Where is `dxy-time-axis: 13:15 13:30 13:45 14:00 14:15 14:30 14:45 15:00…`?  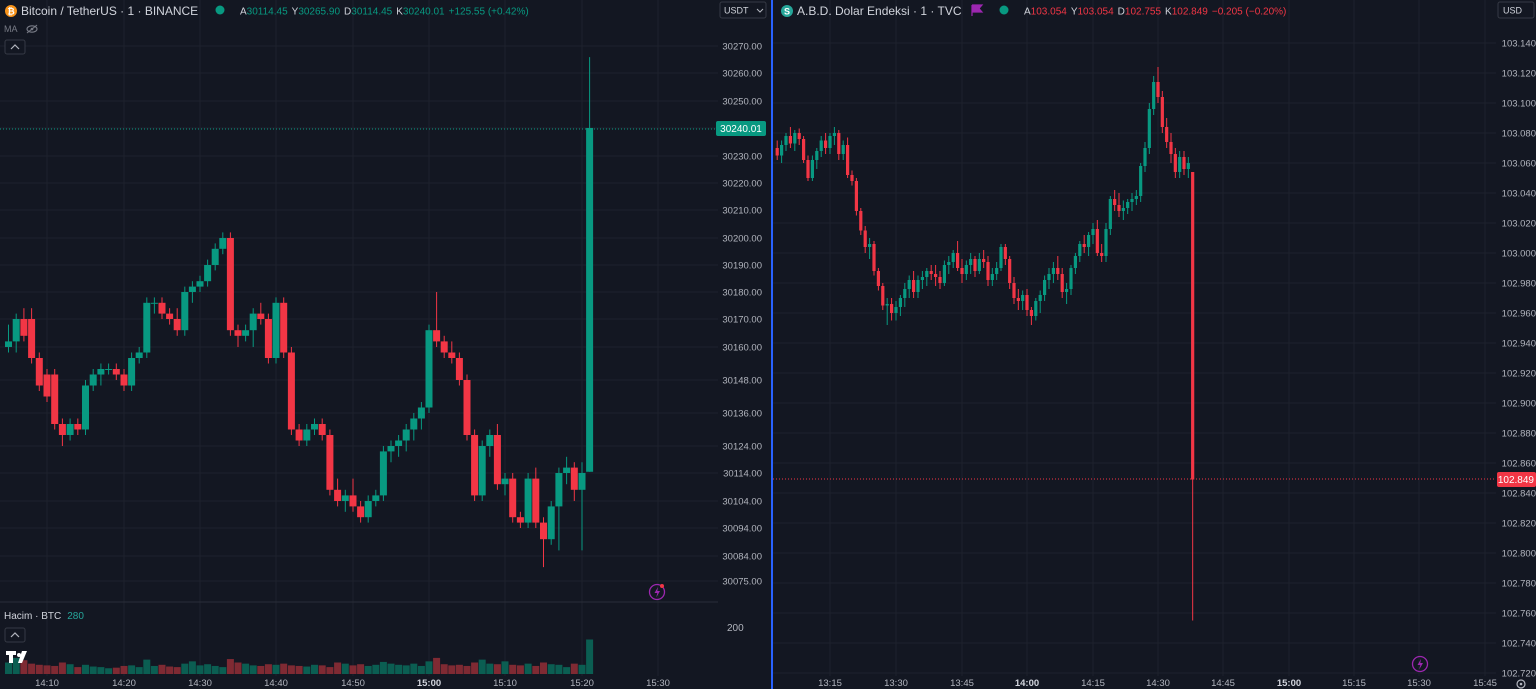
dxy-time-axis: 13:15 13:30 13:45 14:00 14:15 14:30 14:45 15:00… is located at coordinates (1157, 683).